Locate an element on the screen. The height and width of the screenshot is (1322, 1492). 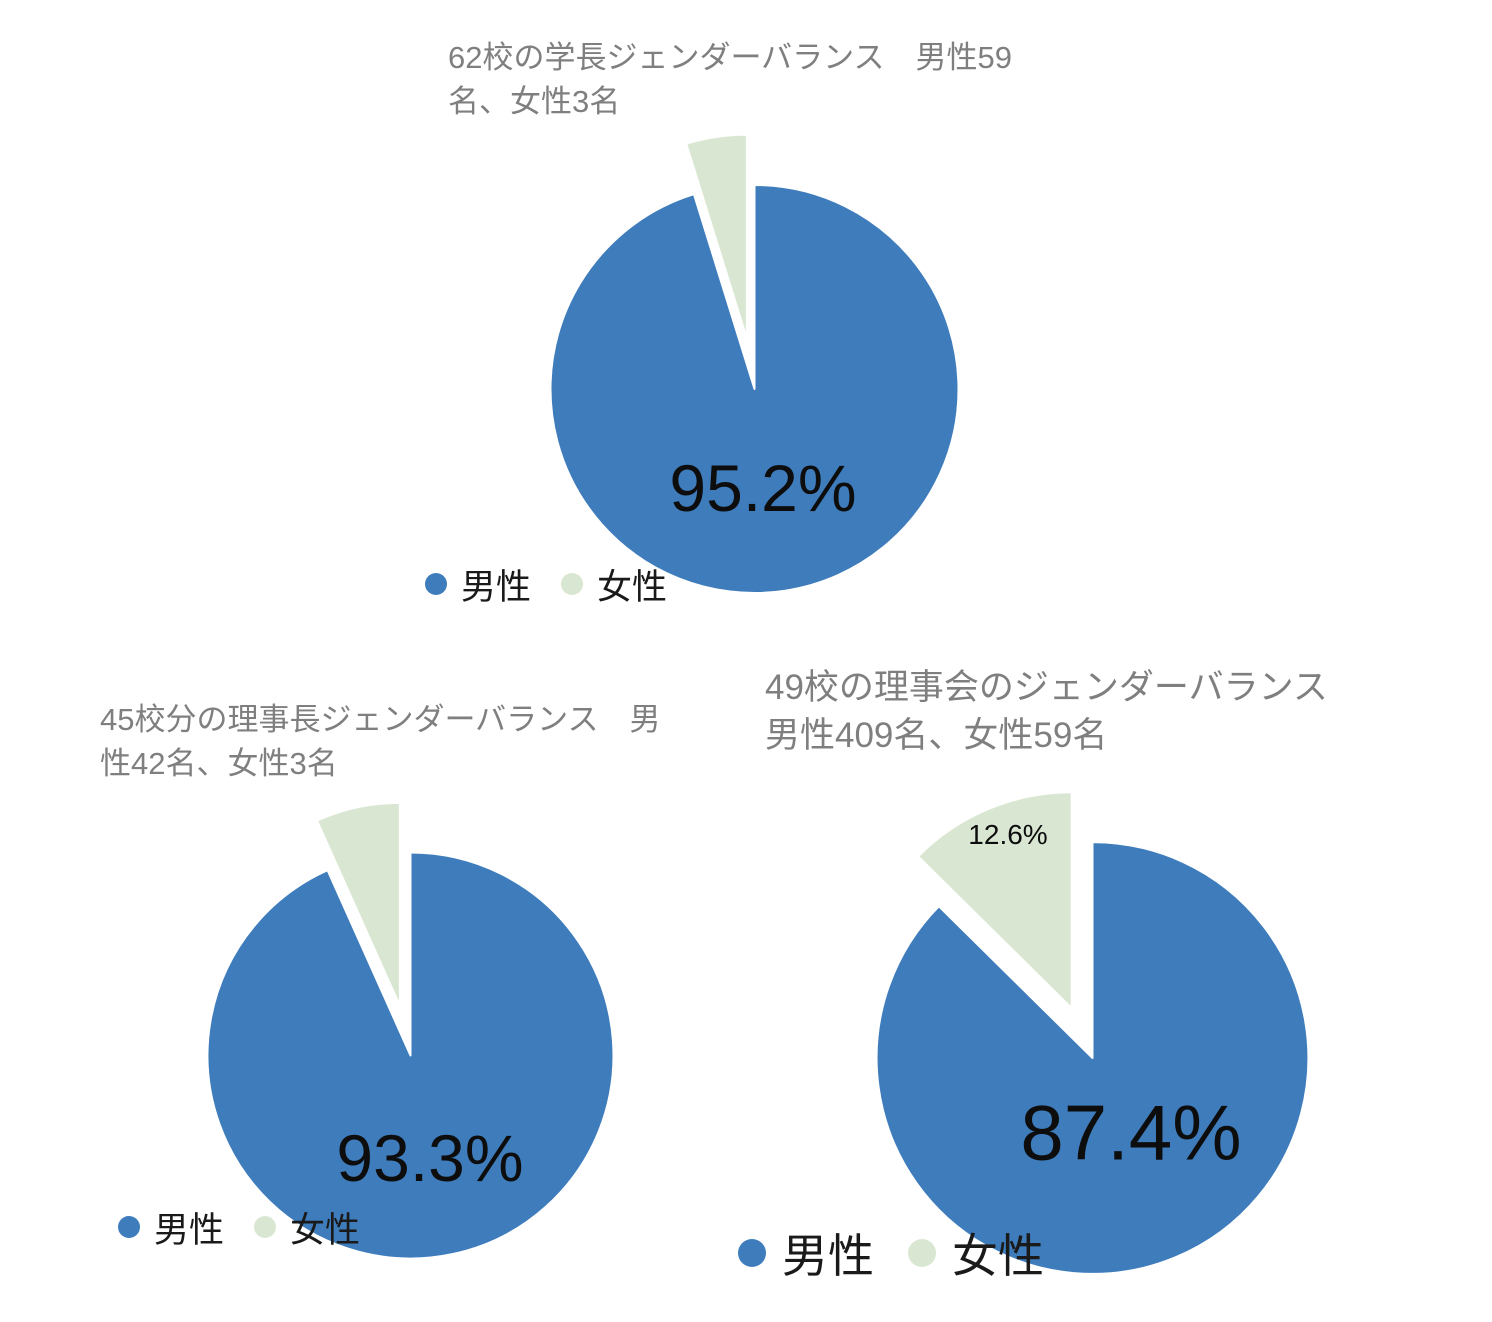
chart-3-legend-male-label: 男性 is located at coordinates (828, 1256).